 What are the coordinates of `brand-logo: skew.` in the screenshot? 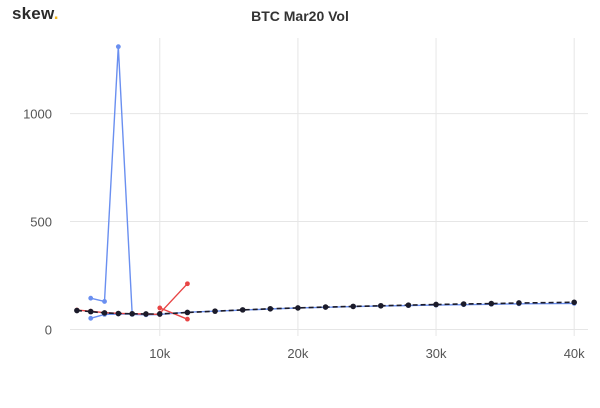 It's located at (35, 14).